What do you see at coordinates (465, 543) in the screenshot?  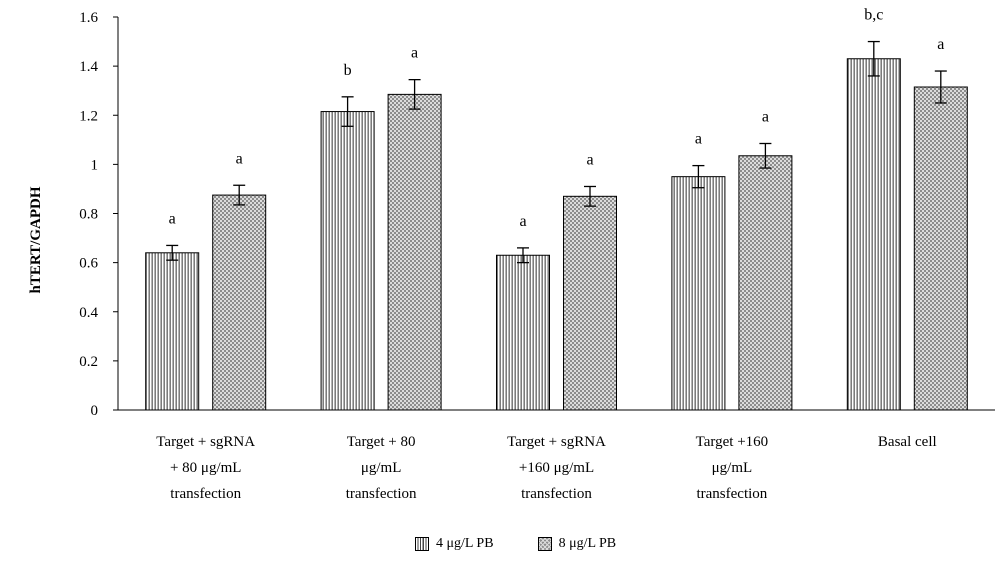 I see `legend-label-series-1: 4 μg/L PB` at bounding box center [465, 543].